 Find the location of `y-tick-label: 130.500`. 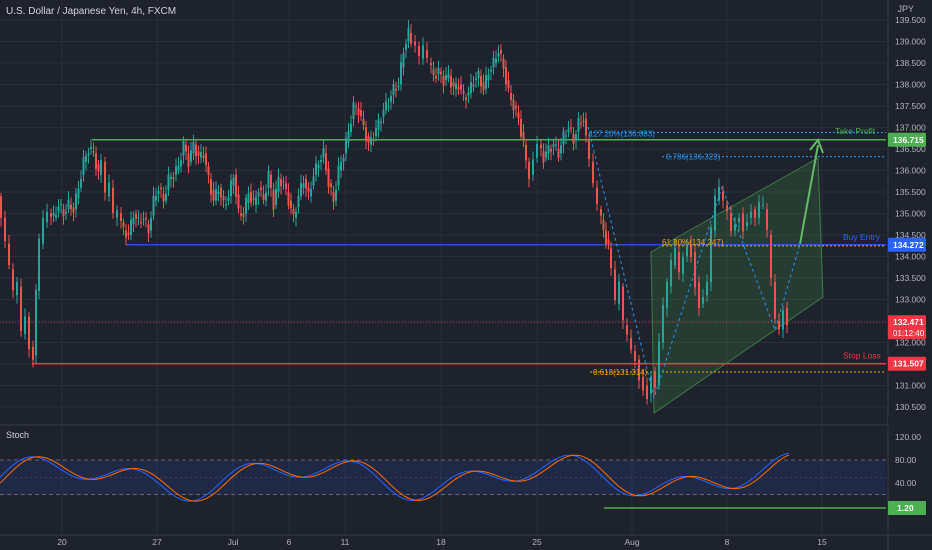

y-tick-label: 130.500 is located at coordinates (910, 407).